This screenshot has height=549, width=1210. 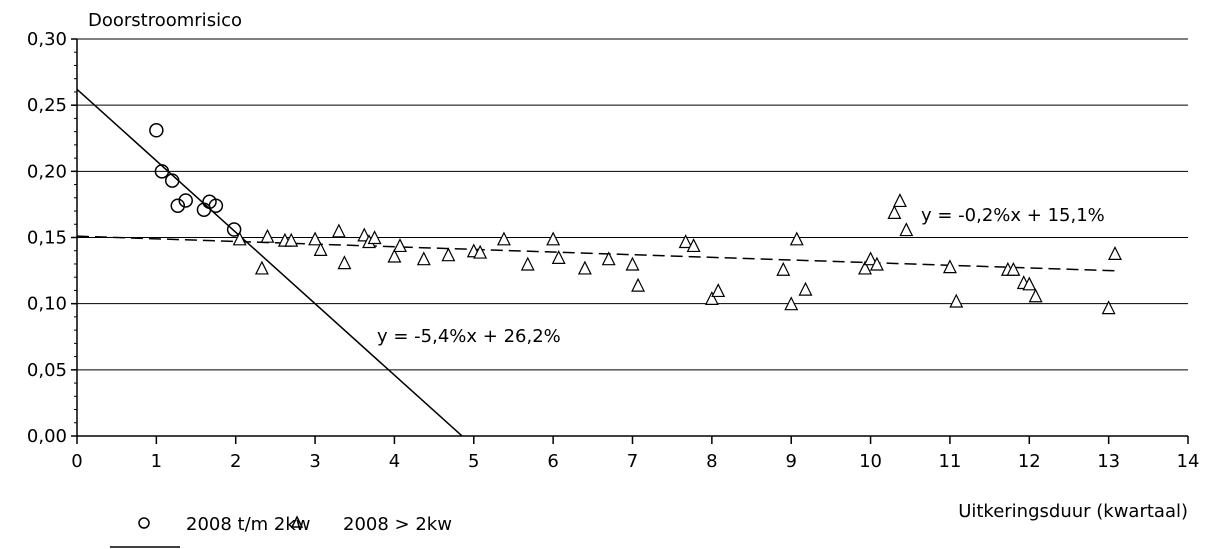 I want to click on trendline-dashed, so click(x=596, y=253).